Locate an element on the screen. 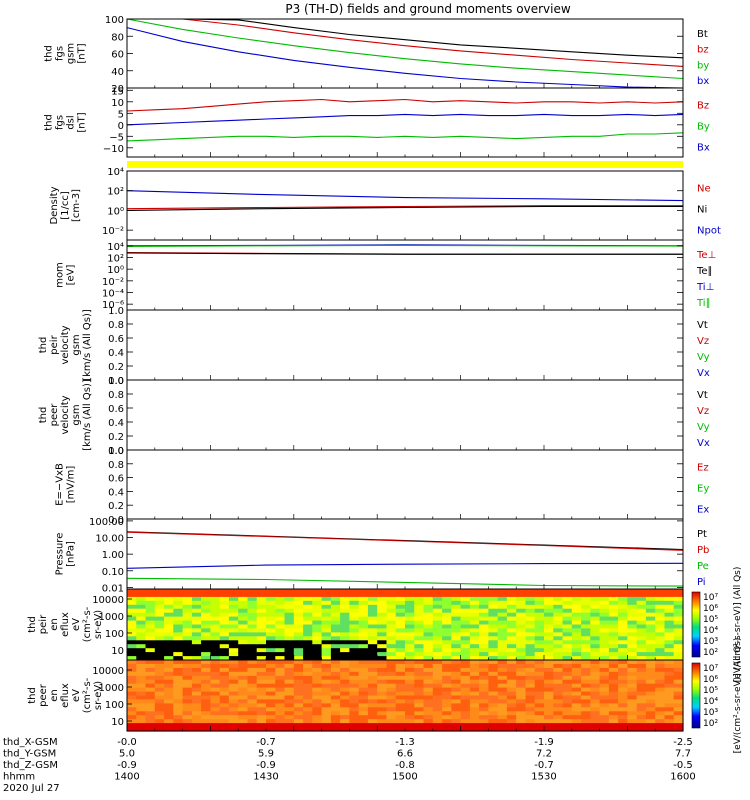 The image size is (750, 800). y-tick-label: 0.01 is located at coordinates (113, 588).